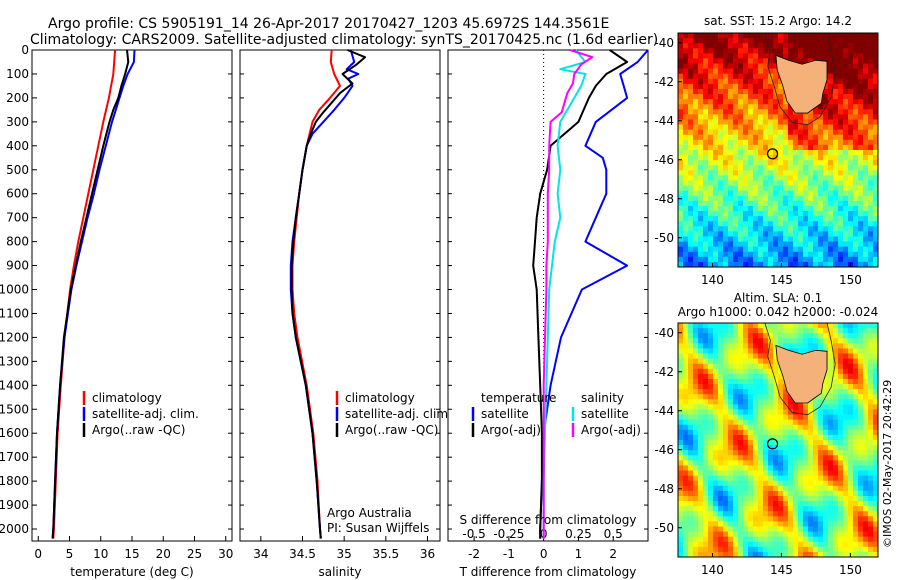  I want to click on y-tick-label: 800, so click(17, 242).